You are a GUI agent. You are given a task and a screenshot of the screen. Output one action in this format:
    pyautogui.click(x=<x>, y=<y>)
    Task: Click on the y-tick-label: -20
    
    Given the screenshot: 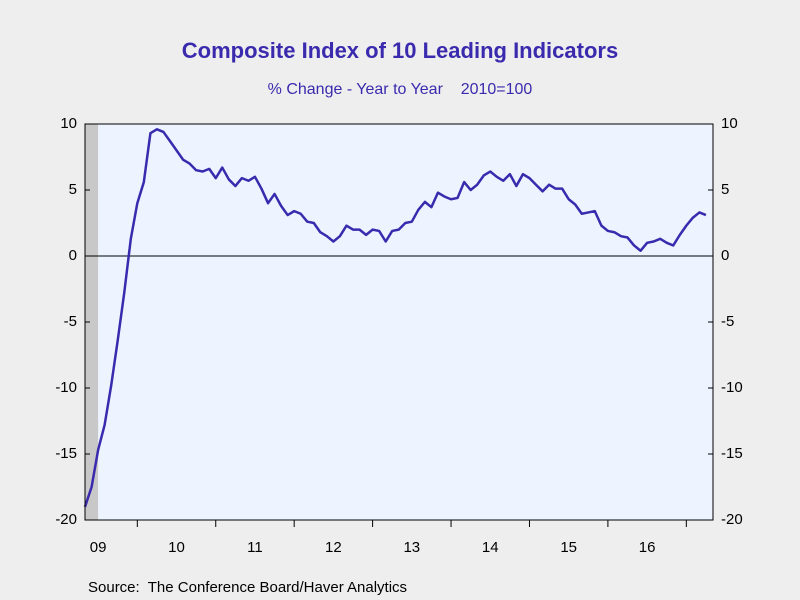 What is the action you would take?
    pyautogui.click(x=66, y=519)
    